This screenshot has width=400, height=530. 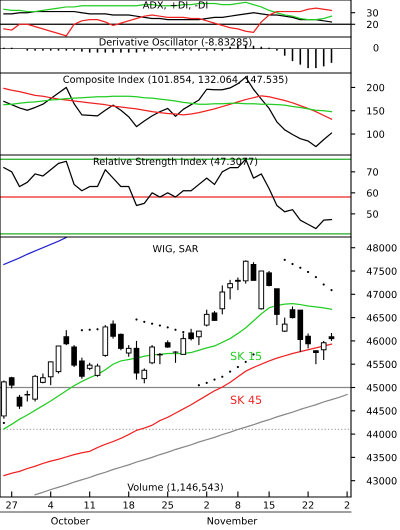 I want to click on series-label: SK 15, so click(x=246, y=356).